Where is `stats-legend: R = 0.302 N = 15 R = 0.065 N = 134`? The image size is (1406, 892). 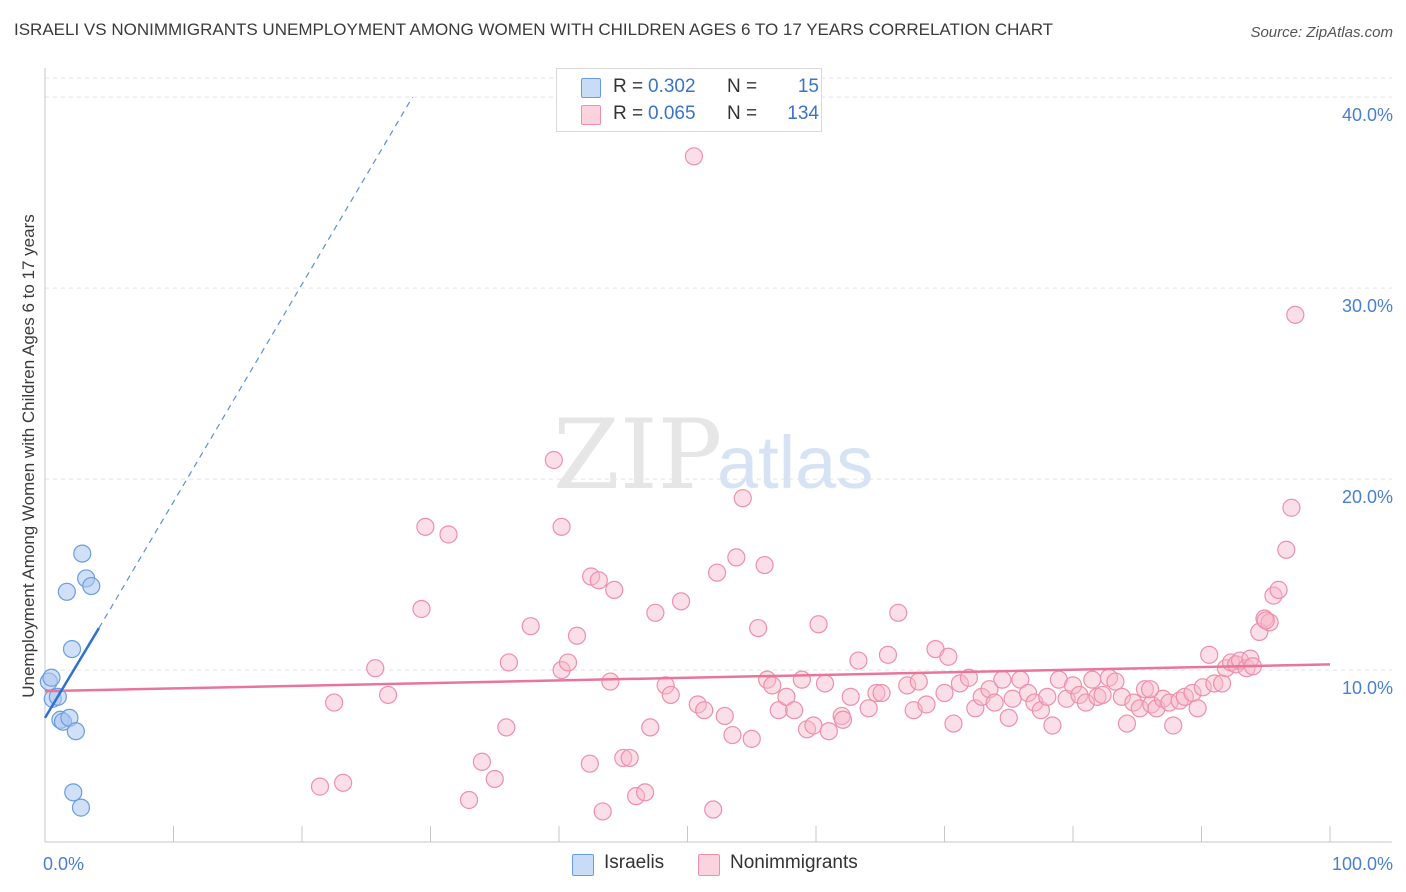 stats-legend: R = 0.302 N = 15 R = 0.065 N = 134 is located at coordinates (689, 100).